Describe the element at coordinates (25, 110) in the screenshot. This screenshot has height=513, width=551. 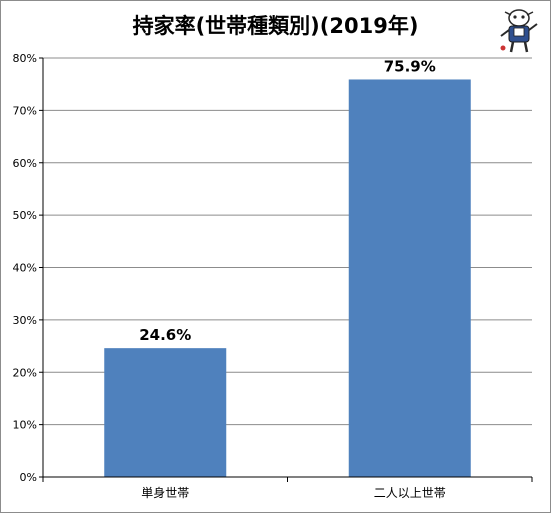
I see `y-tick-label: 70%` at that location.